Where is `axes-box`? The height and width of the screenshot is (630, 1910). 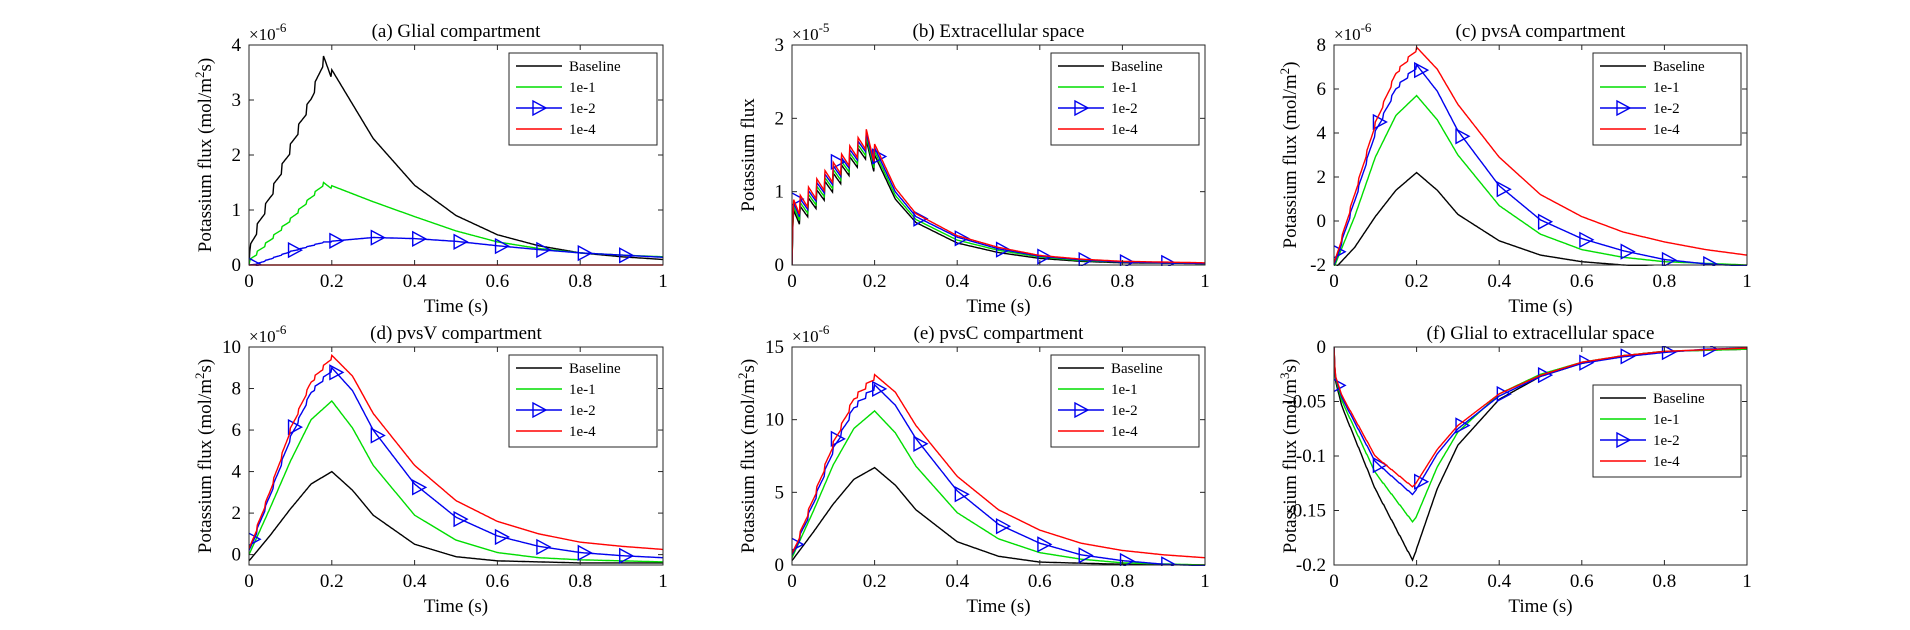 axes-box is located at coordinates (998, 456).